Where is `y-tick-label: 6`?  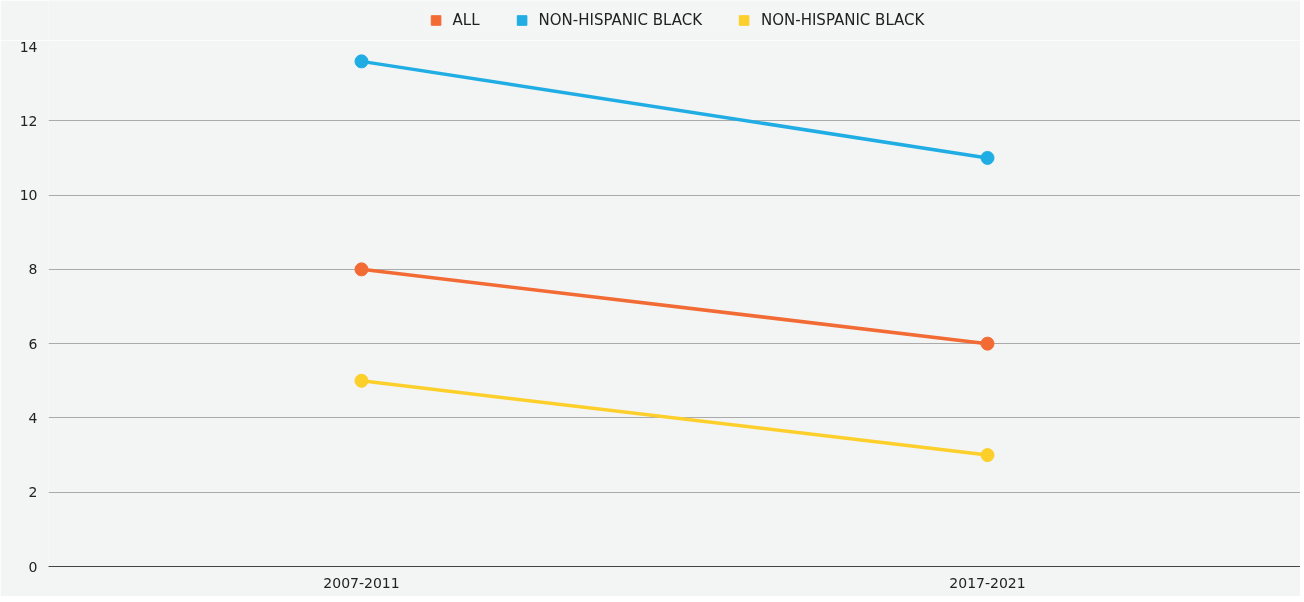
y-tick-label: 6 is located at coordinates (33, 343).